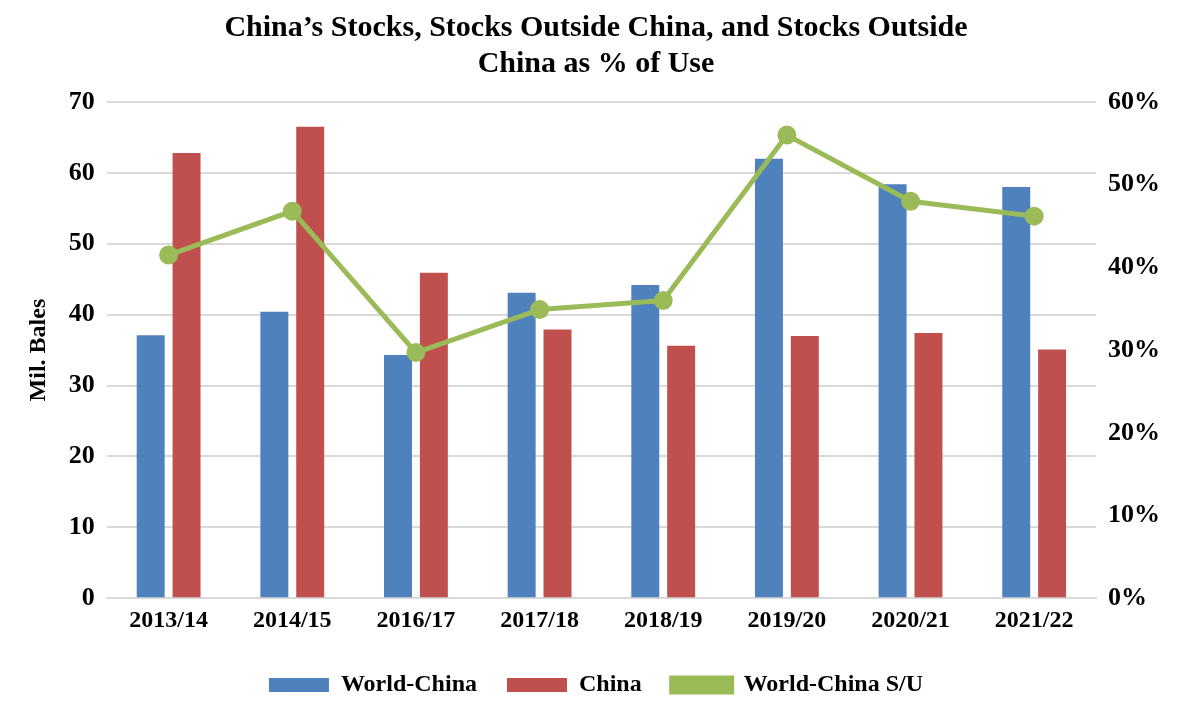 This screenshot has height=717, width=1192. What do you see at coordinates (81, 455) in the screenshot?
I see `y-tick-label: 20` at bounding box center [81, 455].